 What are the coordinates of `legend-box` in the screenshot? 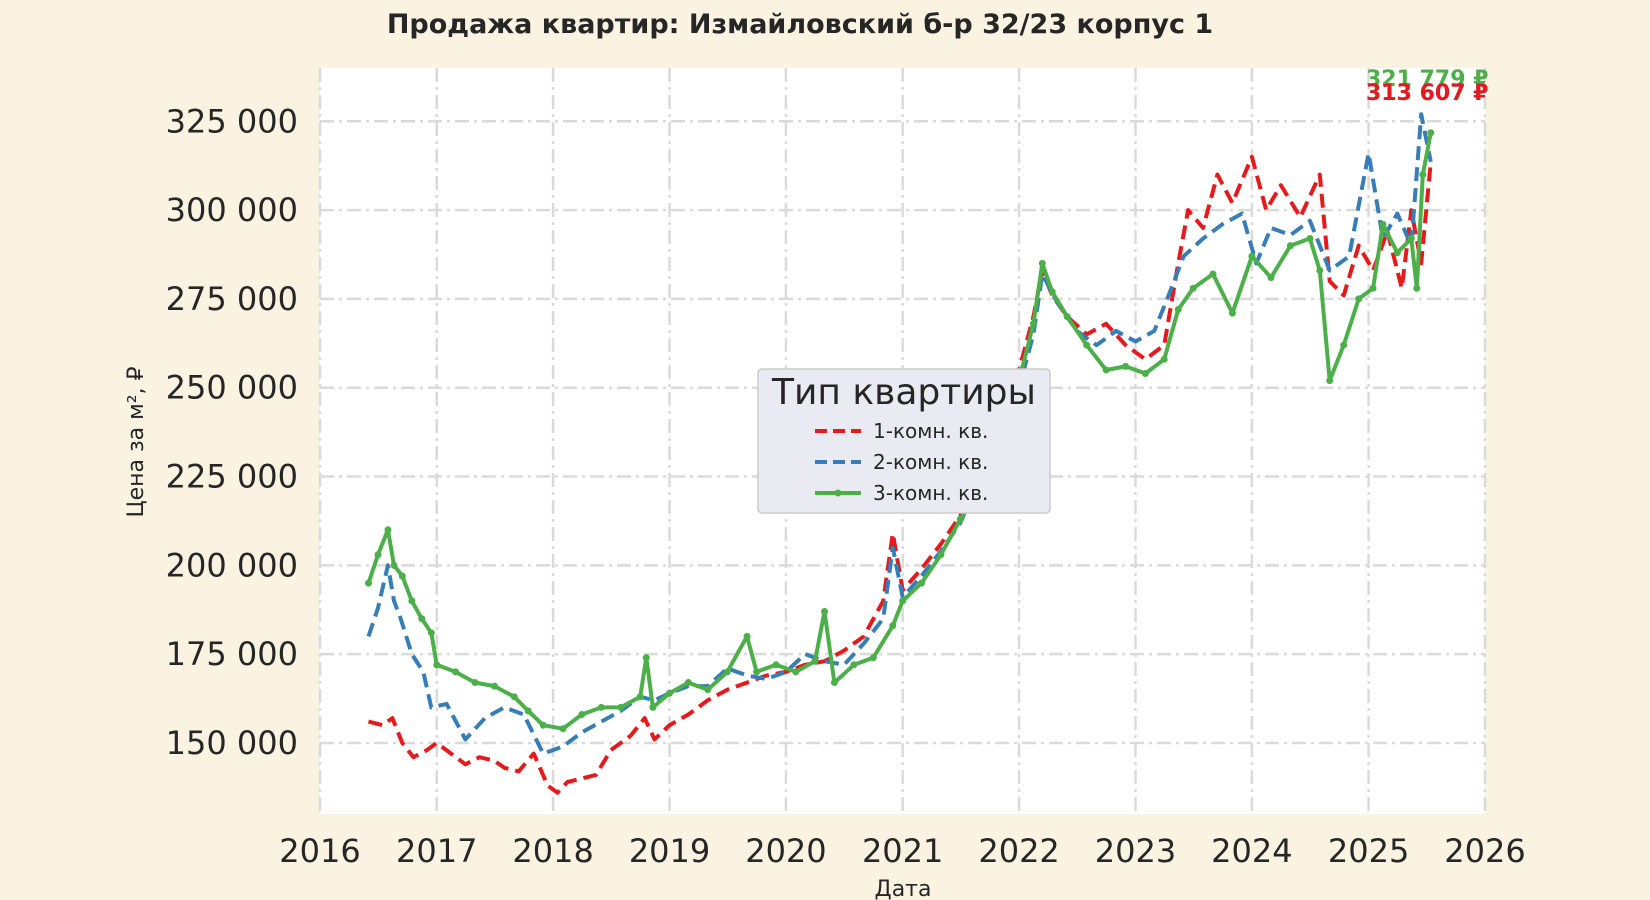 It's located at (904, 441).